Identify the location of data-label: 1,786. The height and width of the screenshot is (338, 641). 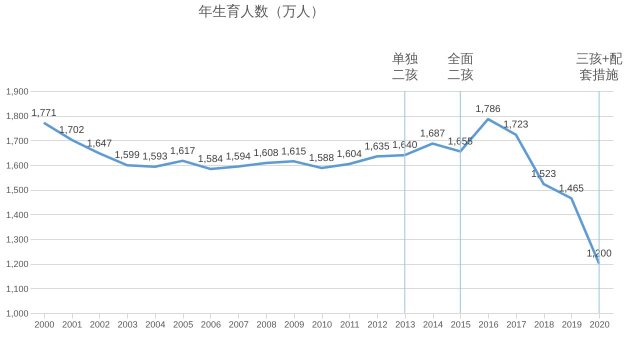
(489, 110).